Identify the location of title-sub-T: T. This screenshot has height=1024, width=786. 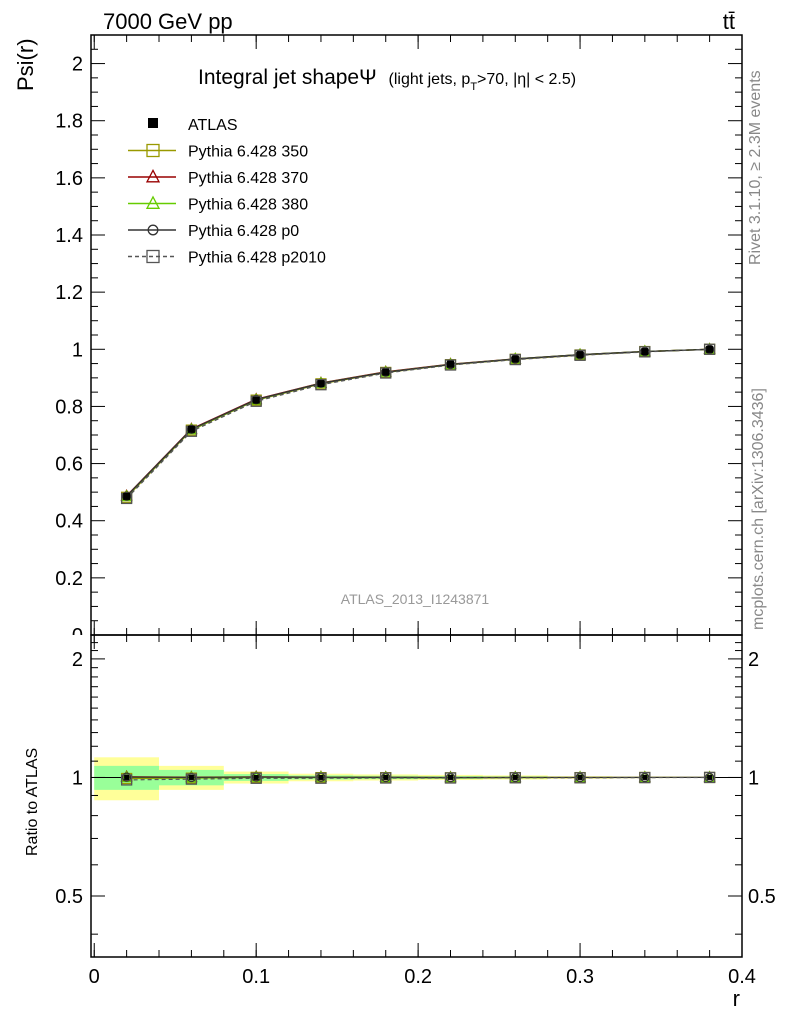
(473, 87).